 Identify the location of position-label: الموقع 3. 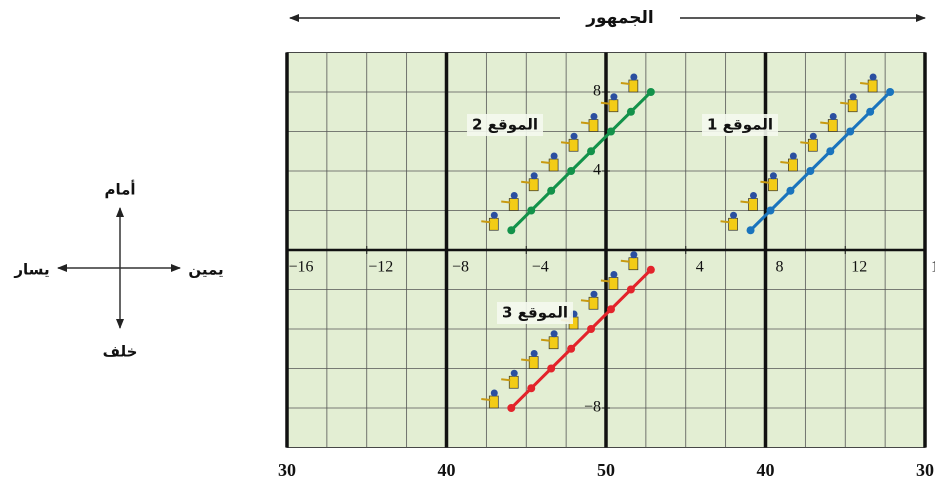
(535, 313).